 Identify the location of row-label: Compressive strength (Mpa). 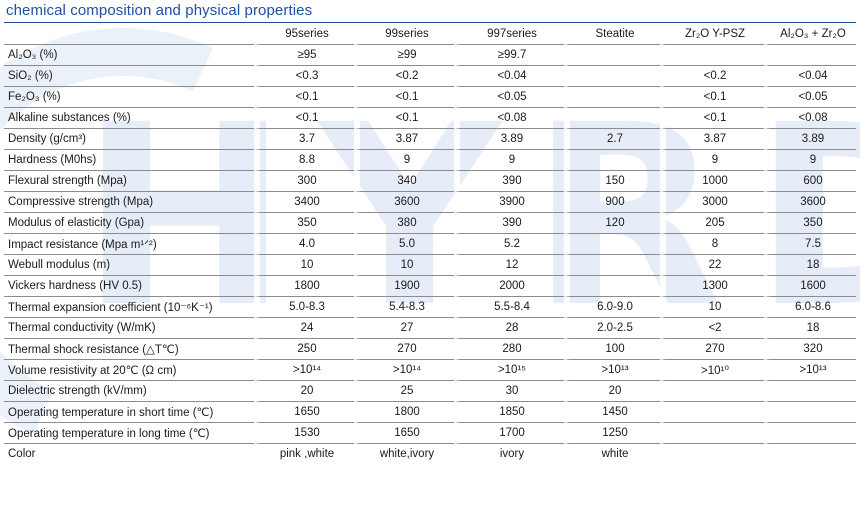
(129, 202).